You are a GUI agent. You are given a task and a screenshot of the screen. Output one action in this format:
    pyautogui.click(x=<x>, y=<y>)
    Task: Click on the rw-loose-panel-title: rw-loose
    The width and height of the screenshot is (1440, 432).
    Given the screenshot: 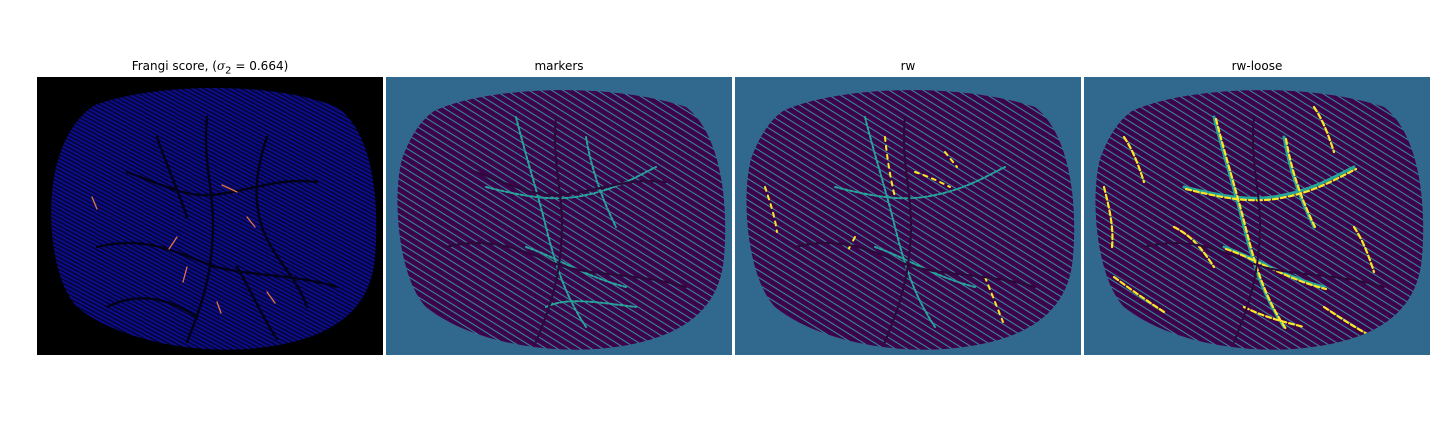 What is the action you would take?
    pyautogui.click(x=1257, y=66)
    